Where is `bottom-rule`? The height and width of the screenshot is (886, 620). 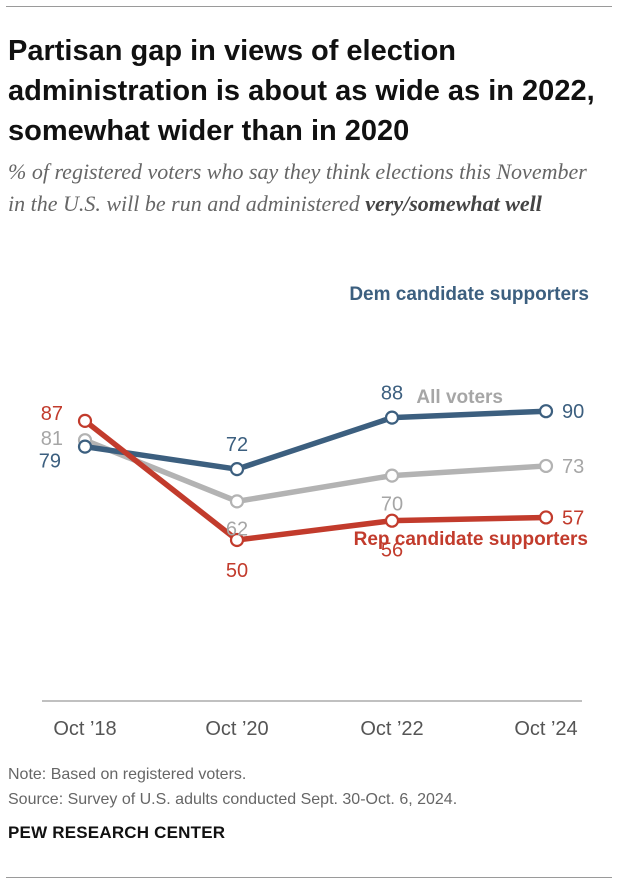 bottom-rule is located at coordinates (309, 877).